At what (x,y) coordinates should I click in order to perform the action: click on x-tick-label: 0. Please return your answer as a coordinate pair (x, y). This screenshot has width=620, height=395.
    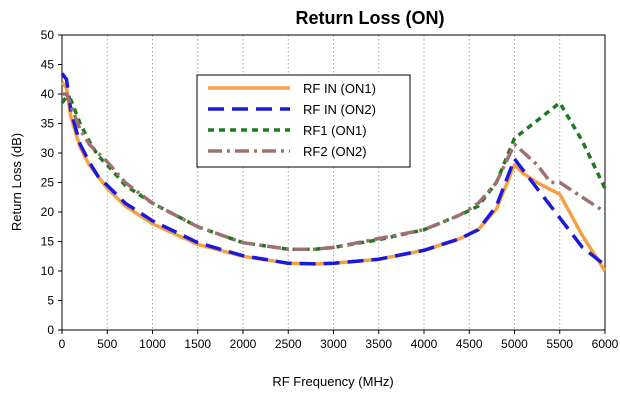
    Looking at the image, I should click on (62, 344).